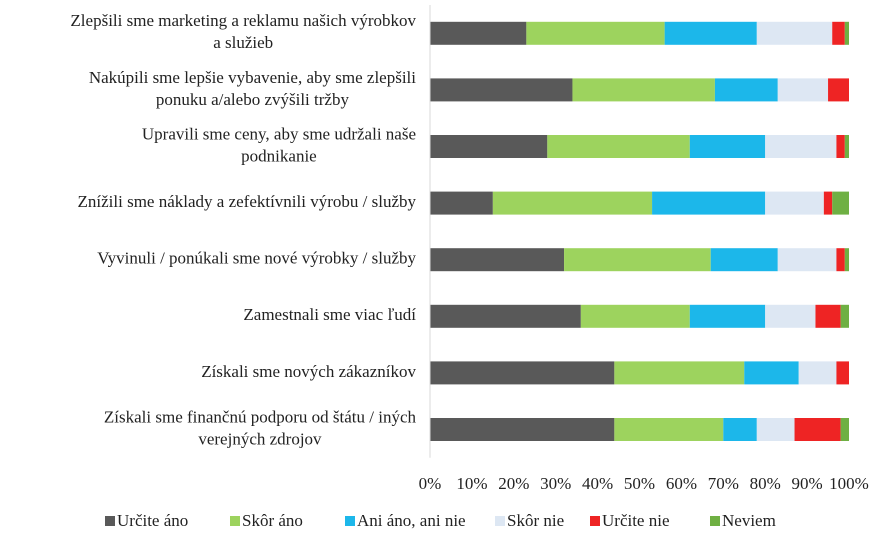  What do you see at coordinates (639, 483) in the screenshot?
I see `x-tick-label: 50%` at bounding box center [639, 483].